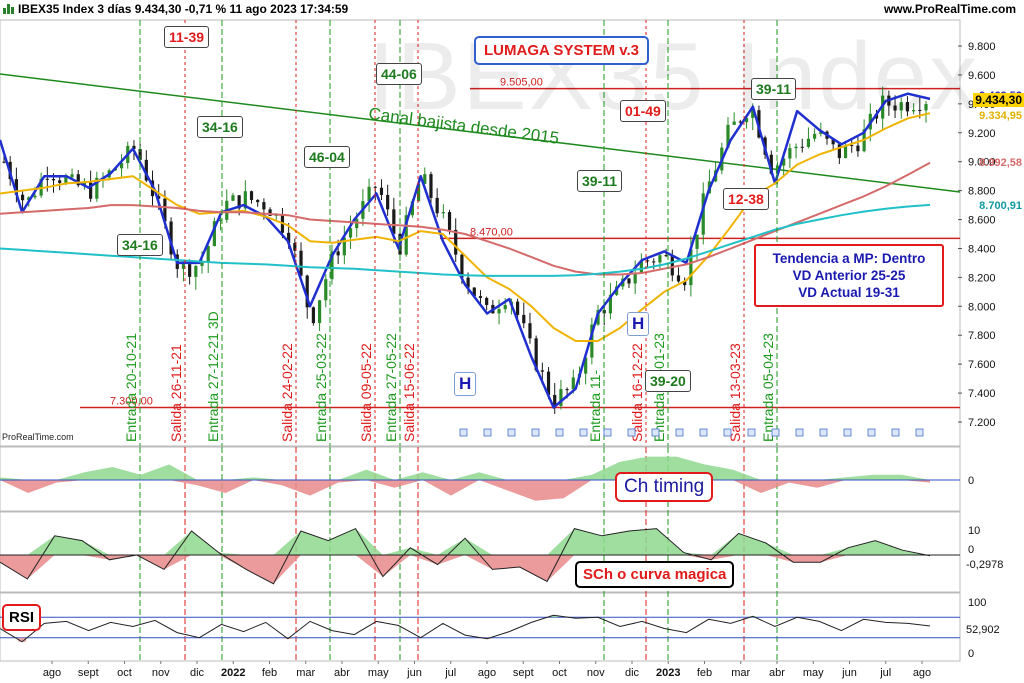 This screenshot has width=1024, height=683. I want to click on price-tick-label: 9.000, so click(982, 163).